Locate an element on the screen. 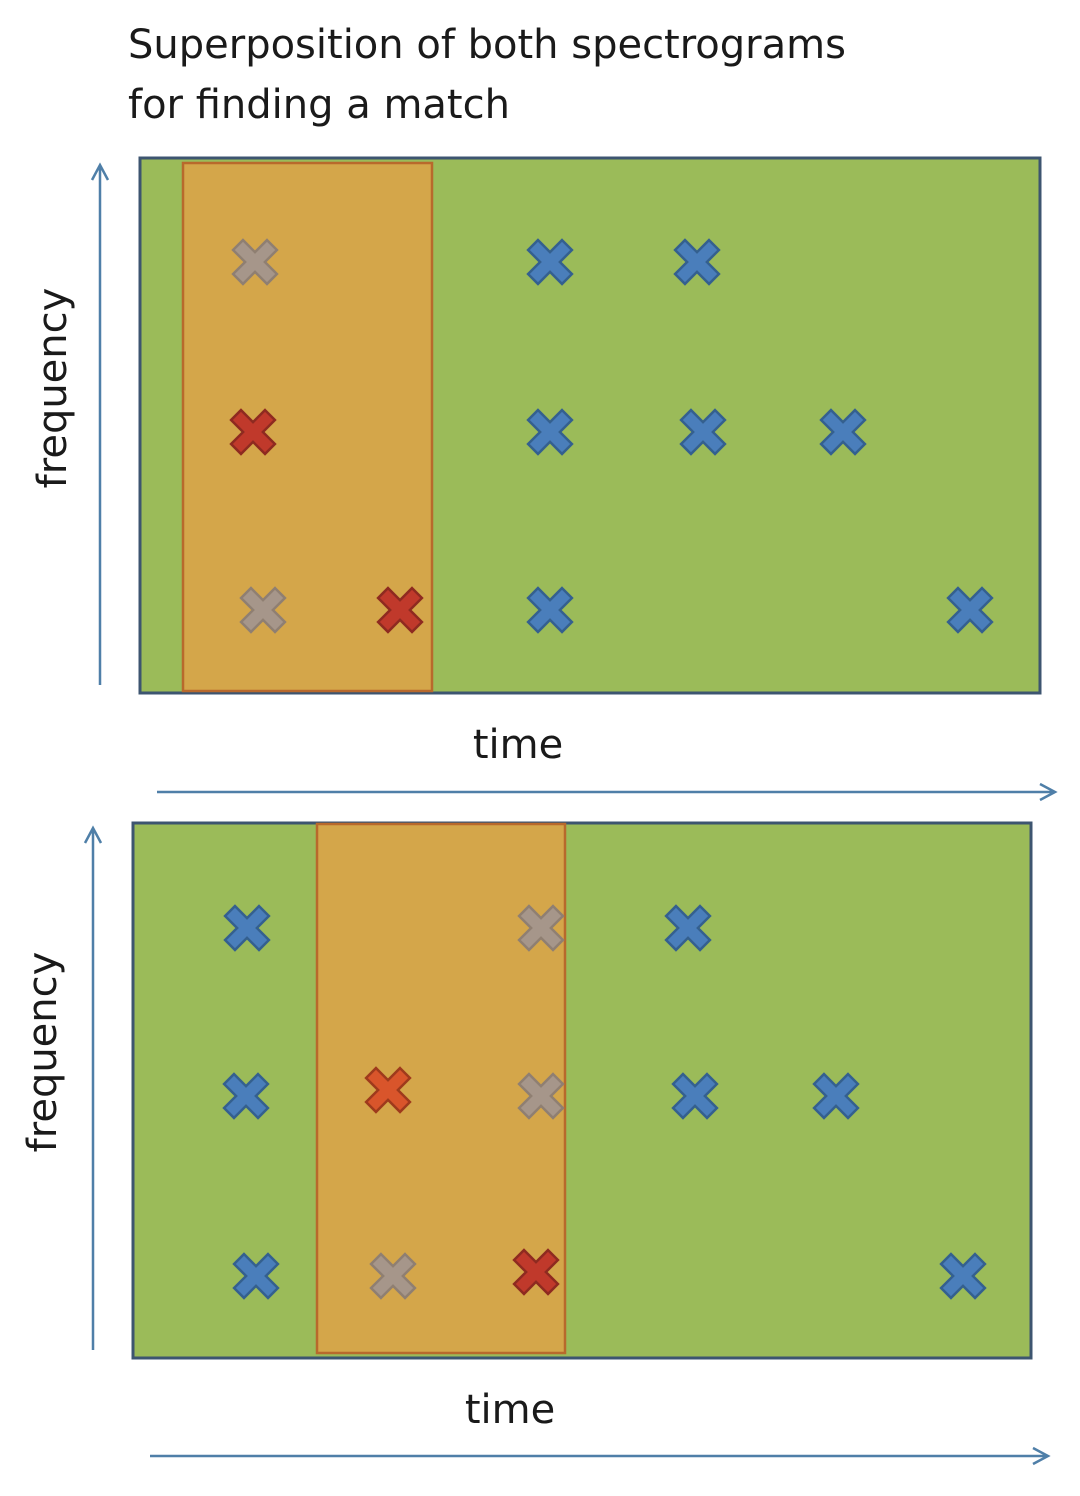 The height and width of the screenshot is (1496, 1080). title-line: for finding a match is located at coordinates (319, 105).